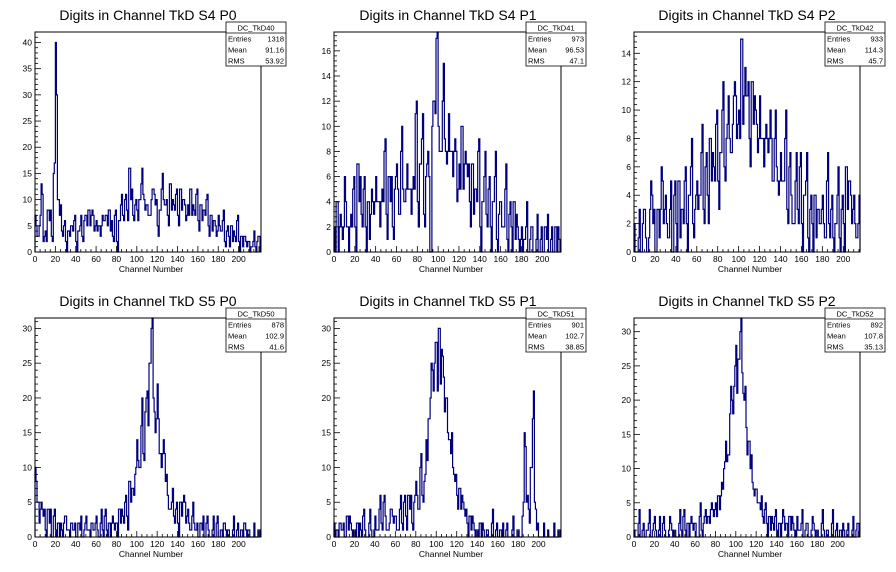 Image resolution: width=896 pixels, height=572 pixels. Describe the element at coordinates (854, 28) in the screenshot. I see `stats-histogram-name: DC_TkD42` at that location.